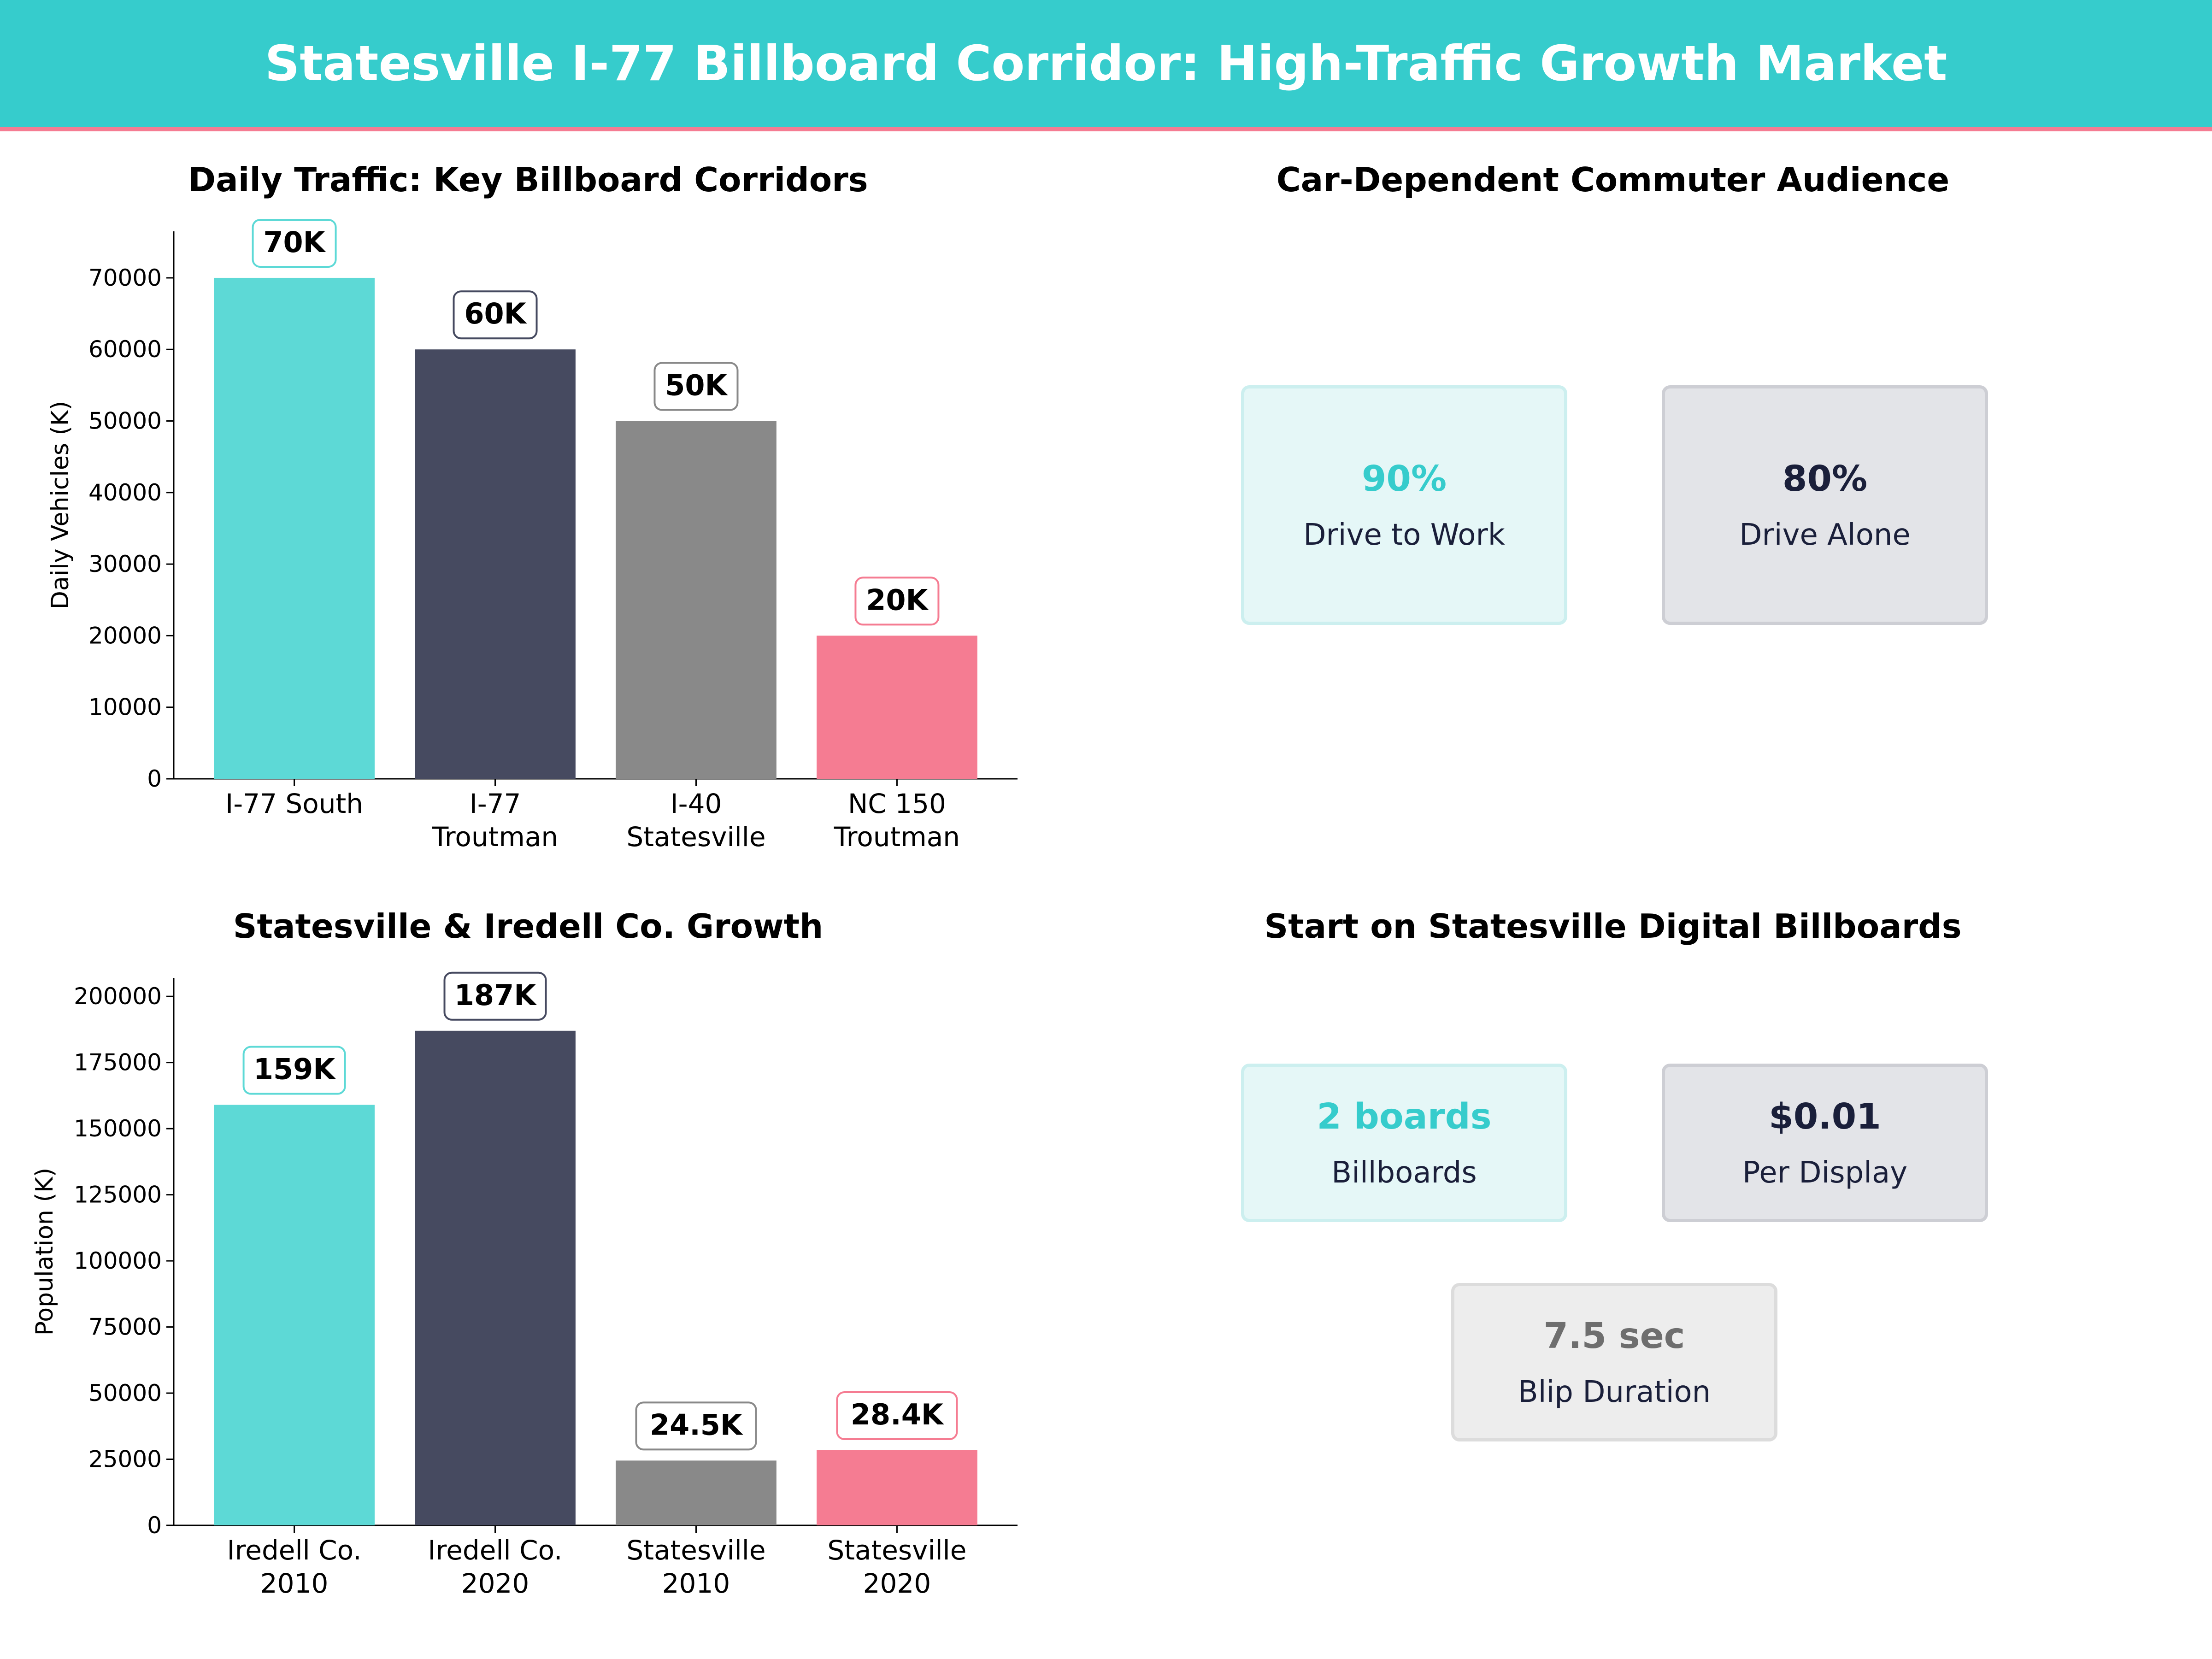 This screenshot has width=2212, height=1659. Describe the element at coordinates (1825, 1116) in the screenshot. I see `price-per-display-value: $0.01` at that location.